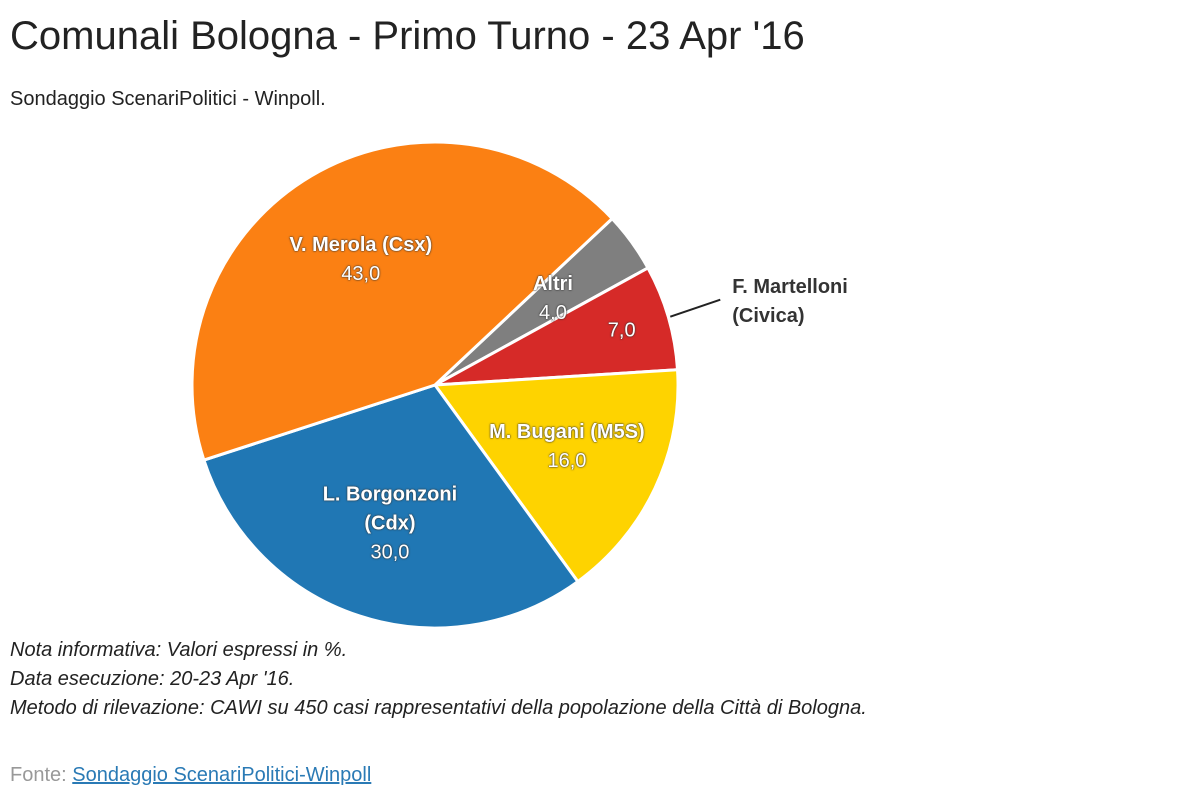 The width and height of the screenshot is (1200, 800). What do you see at coordinates (38, 775) in the screenshot?
I see `source-label: Fonte:` at bounding box center [38, 775].